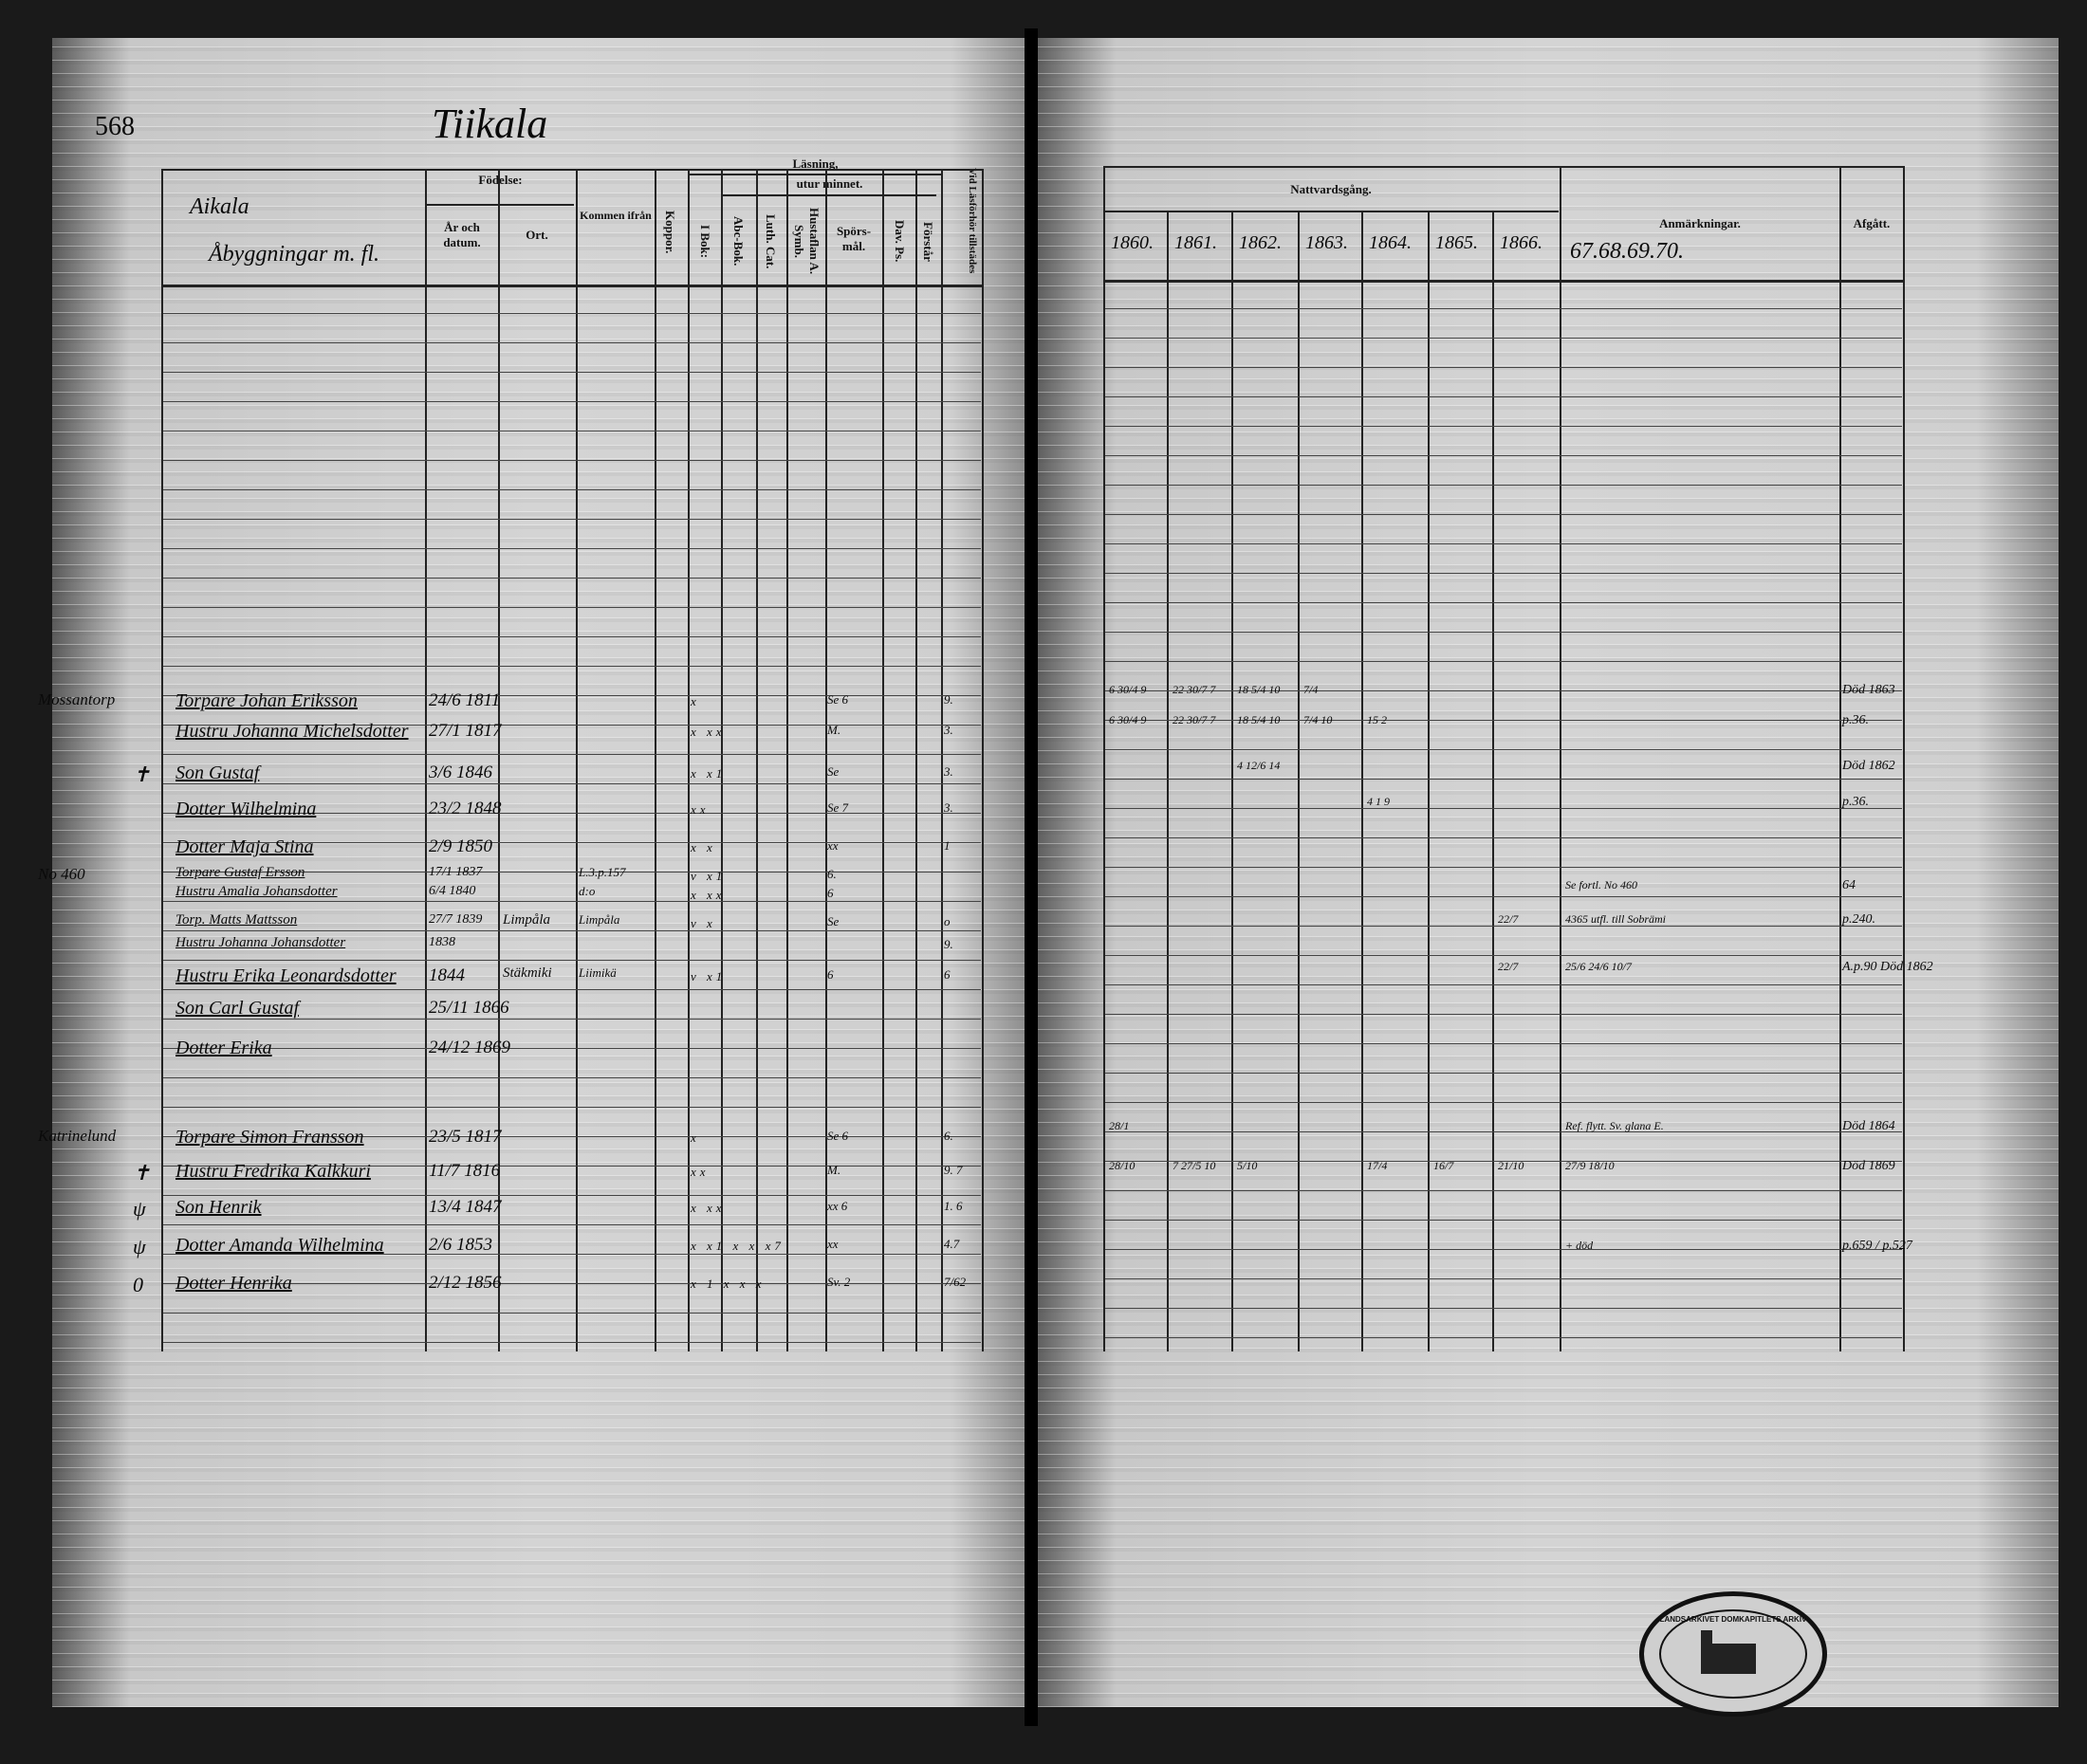 The image size is (2087, 1764). Describe the element at coordinates (1855, 720) in the screenshot. I see `departure-note: p.36.` at that location.